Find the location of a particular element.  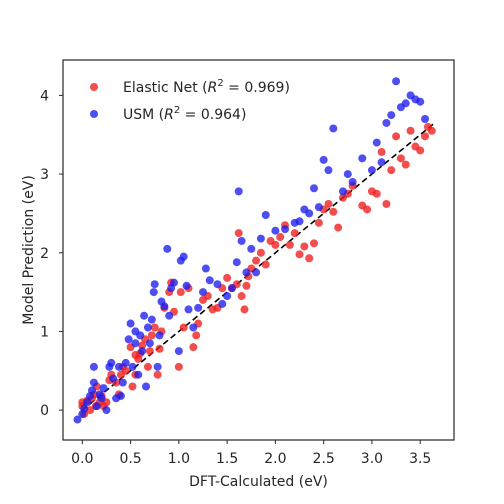

x-tick-label: 3.5 is located at coordinates (420, 459).